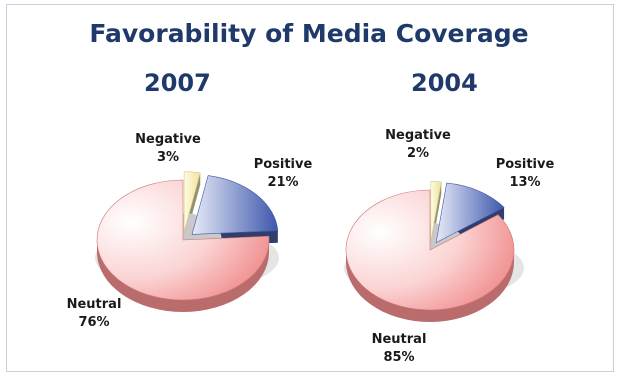 Image resolution: width=618 pixels, height=375 pixels. What do you see at coordinates (168, 139) in the screenshot?
I see `label-2007-negative-name: Negative` at bounding box center [168, 139].